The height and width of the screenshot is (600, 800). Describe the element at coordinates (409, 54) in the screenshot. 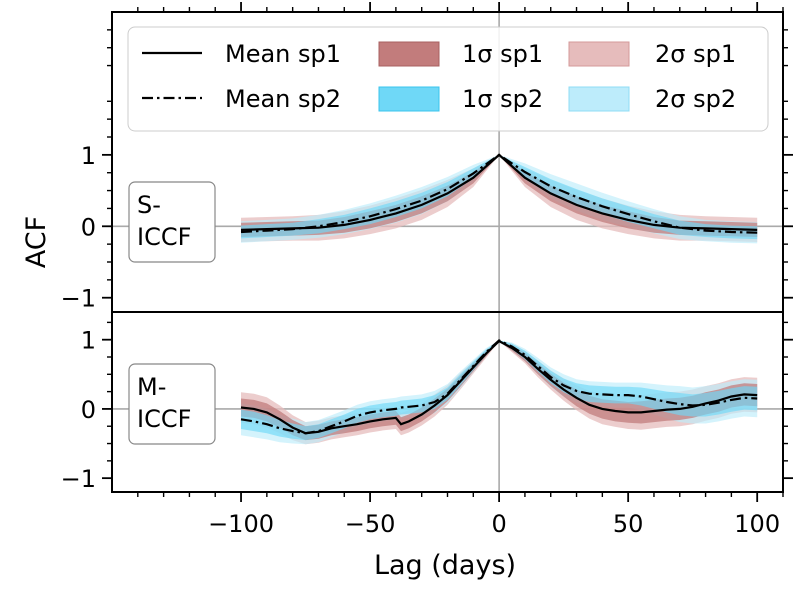

I see `legend-swatch-1sigma-sp1` at that location.